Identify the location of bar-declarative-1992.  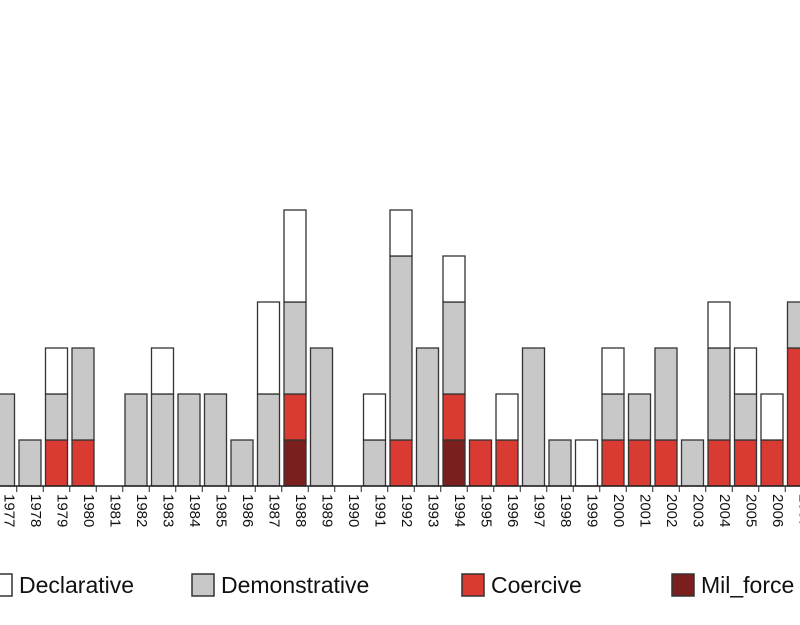
(401, 233).